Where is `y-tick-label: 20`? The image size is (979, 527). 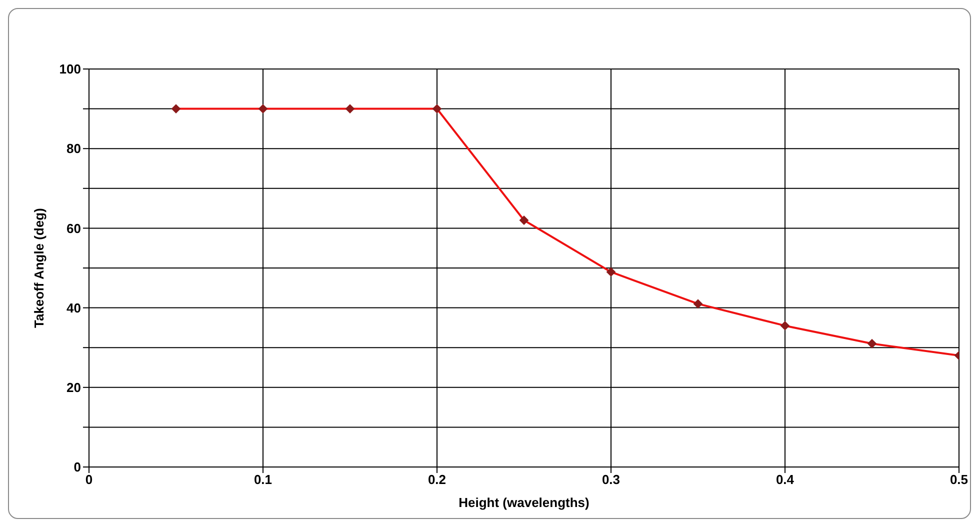
y-tick-label: 20 is located at coordinates (73, 388).